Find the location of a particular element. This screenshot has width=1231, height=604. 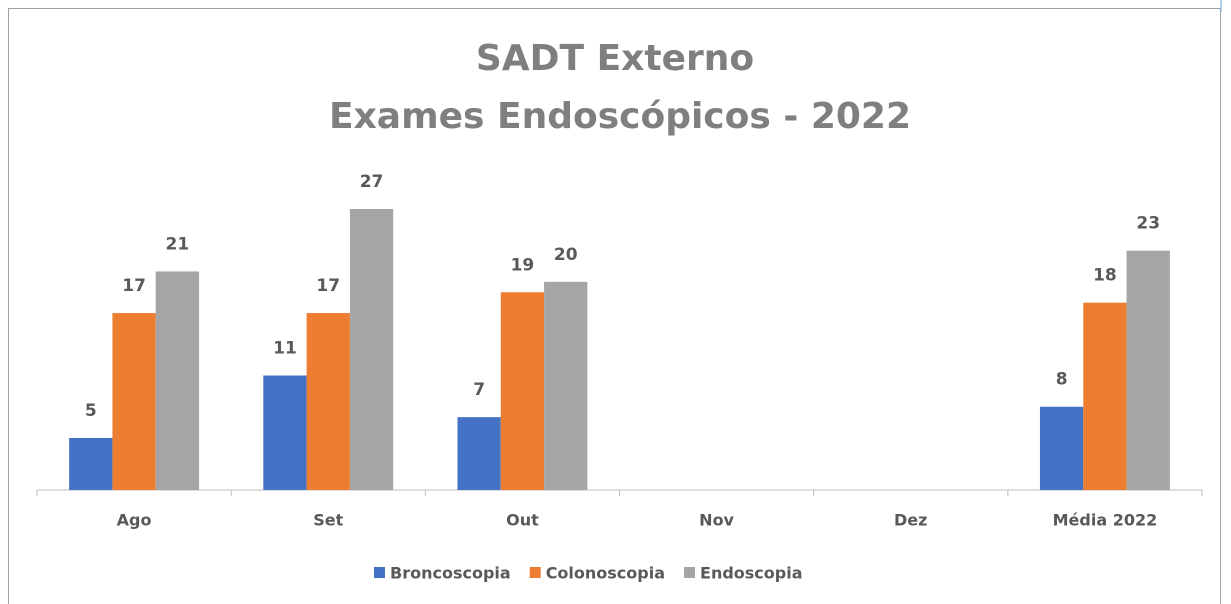

x-tick-label: Média 2022 is located at coordinates (1105, 520).